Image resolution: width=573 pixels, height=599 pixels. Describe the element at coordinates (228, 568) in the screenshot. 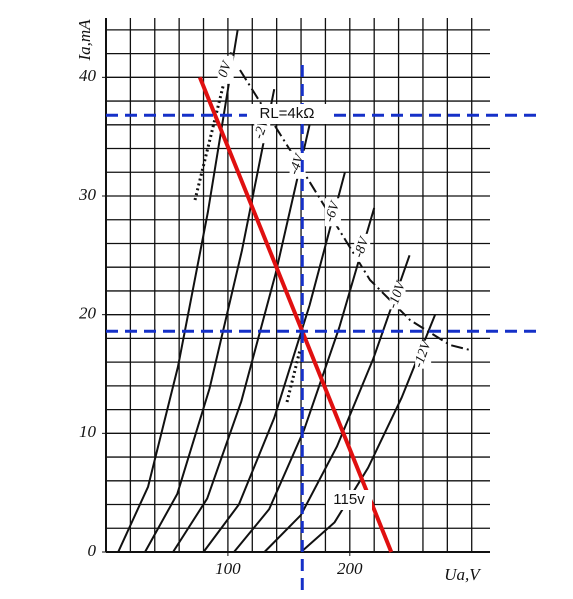

I see `x-tick-label: 100` at that location.